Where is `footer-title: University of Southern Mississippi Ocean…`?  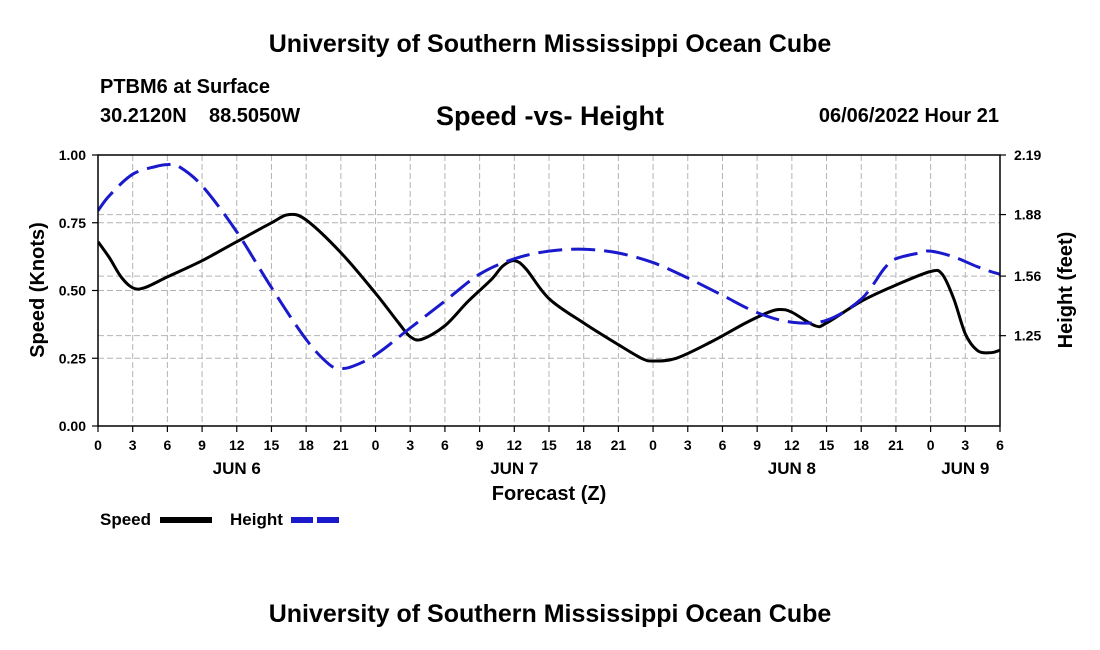
footer-title: University of Southern Mississippi Ocean… is located at coordinates (550, 614).